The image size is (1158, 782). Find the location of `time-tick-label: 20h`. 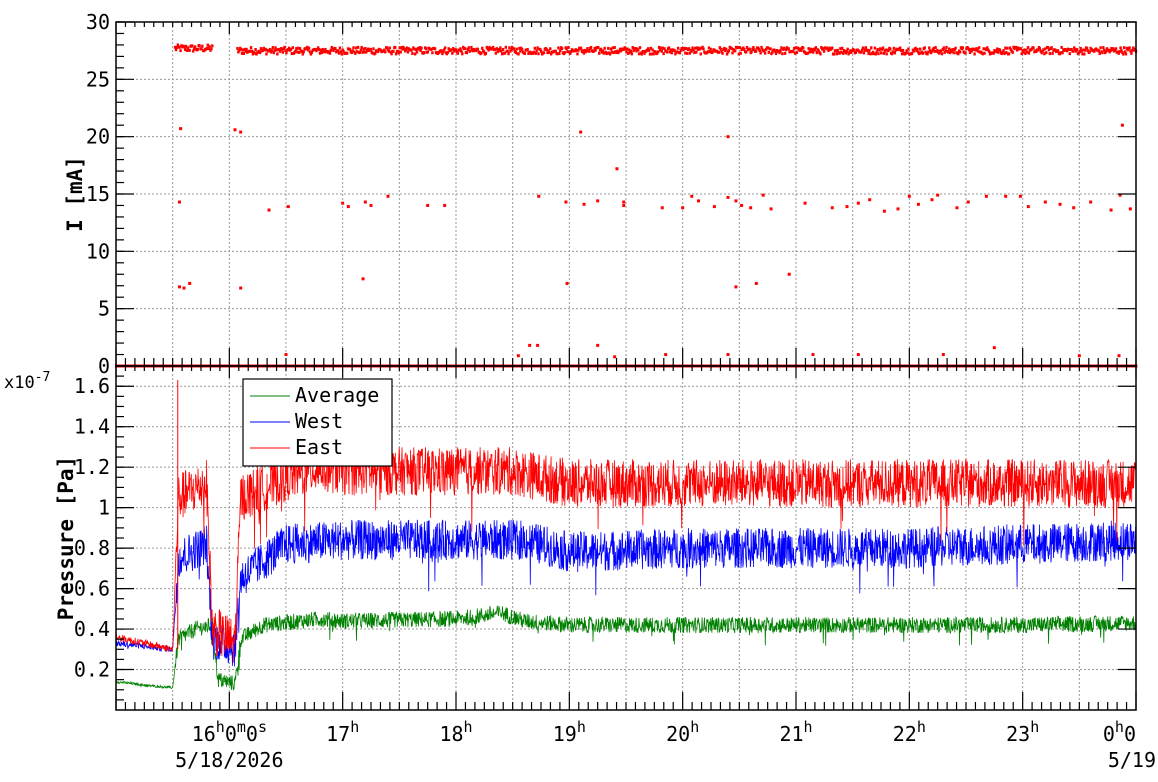

time-tick-label: 20h is located at coordinates (682, 732).